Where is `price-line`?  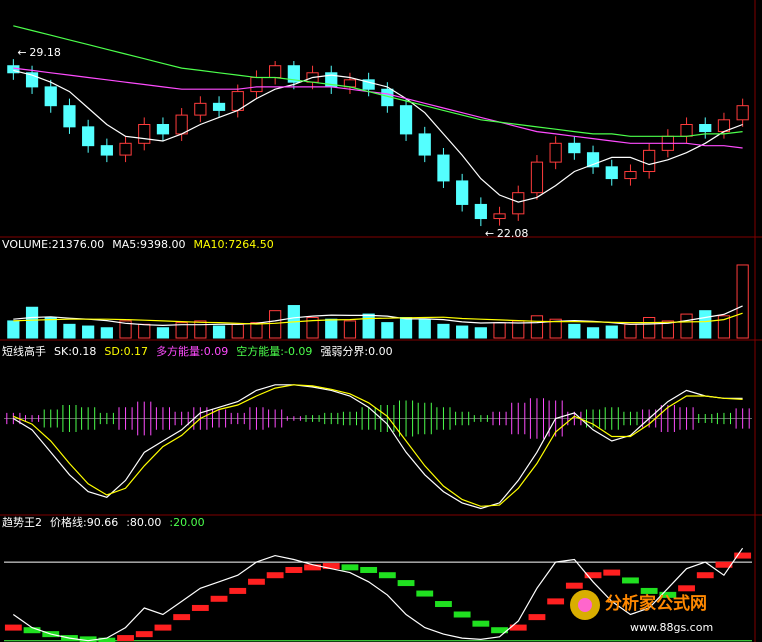
price-line is located at coordinates (378, 594).